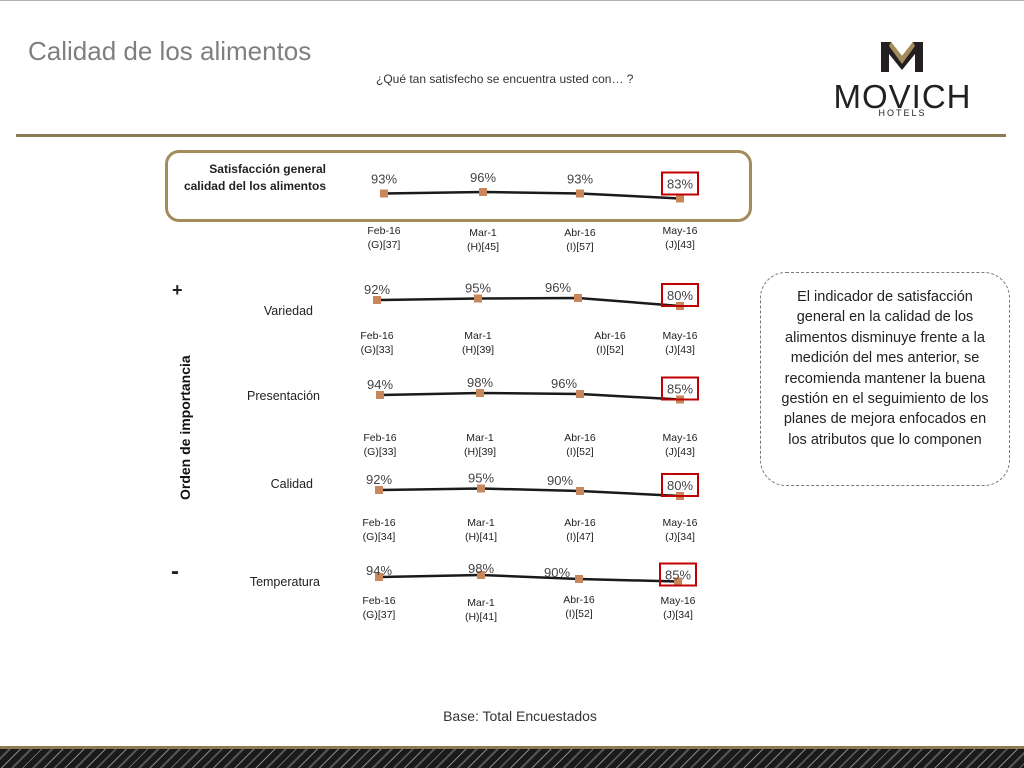 Image resolution: width=1024 pixels, height=768 pixels. What do you see at coordinates (170, 51) in the screenshot?
I see `page-title: Calidad de los alimentos` at bounding box center [170, 51].